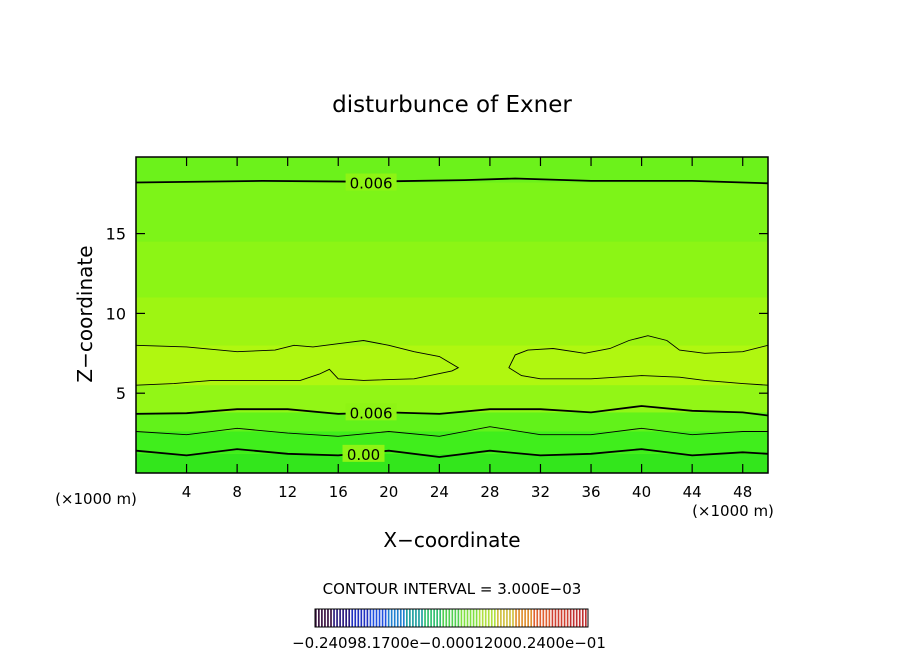 This screenshot has height=654, width=904. What do you see at coordinates (641, 492) in the screenshot?
I see `x-tick-label: 40` at bounding box center [641, 492].